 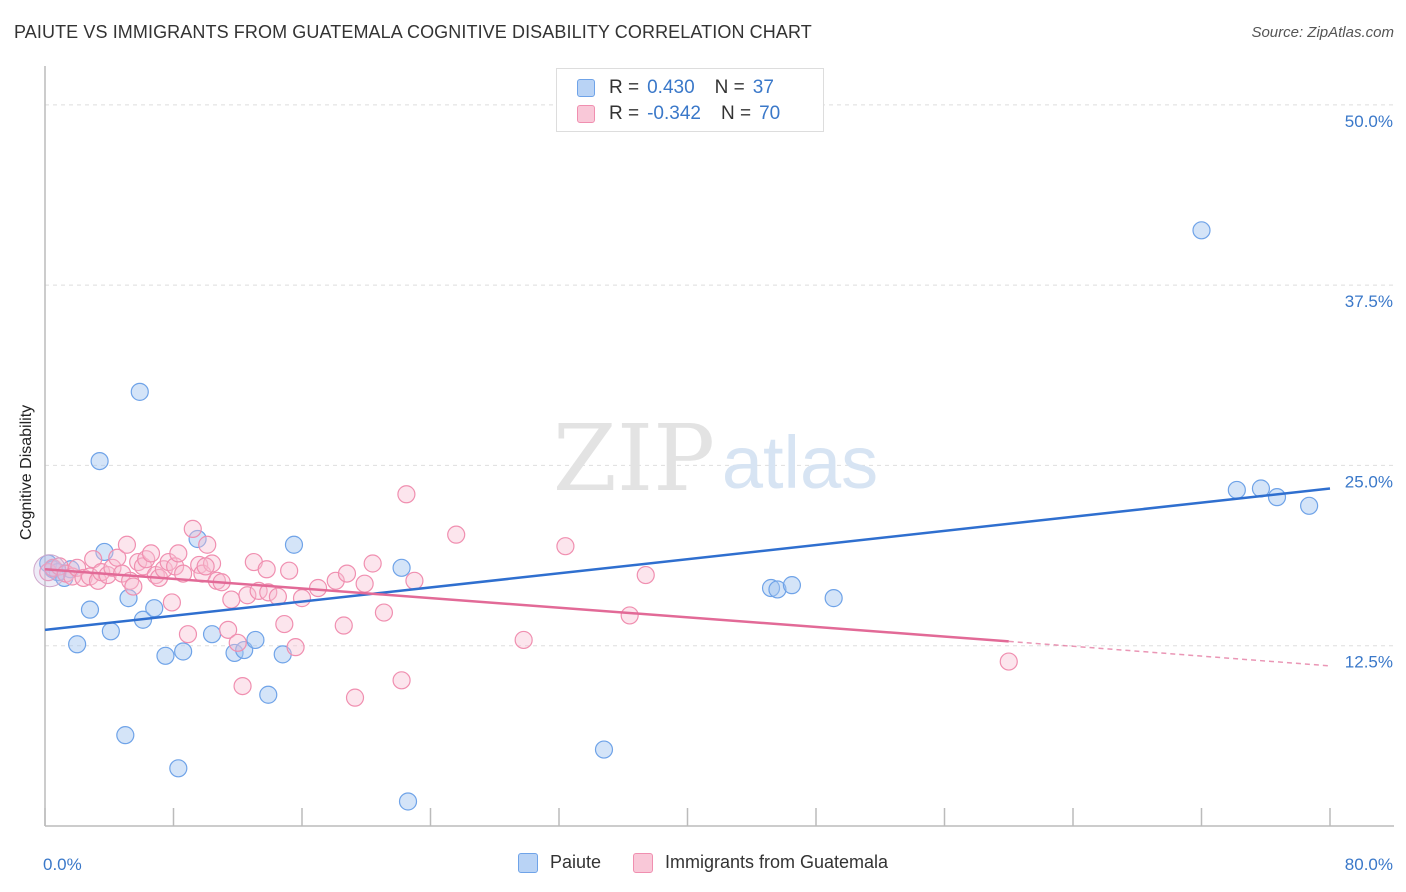 What do you see at coordinates (715, 458) in the screenshot?
I see `watermark: ZIP atlas` at bounding box center [715, 458].